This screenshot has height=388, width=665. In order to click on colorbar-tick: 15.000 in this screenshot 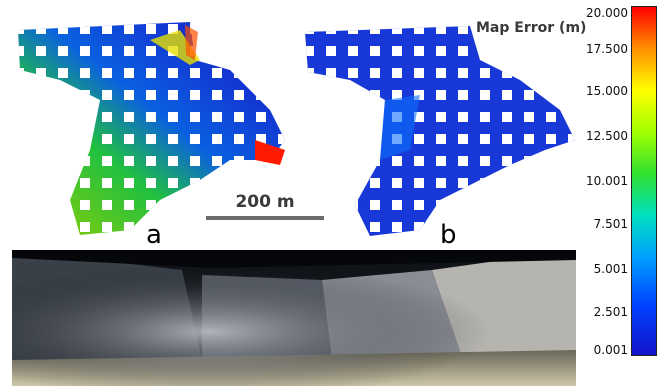, I will do `click(607, 91)`.